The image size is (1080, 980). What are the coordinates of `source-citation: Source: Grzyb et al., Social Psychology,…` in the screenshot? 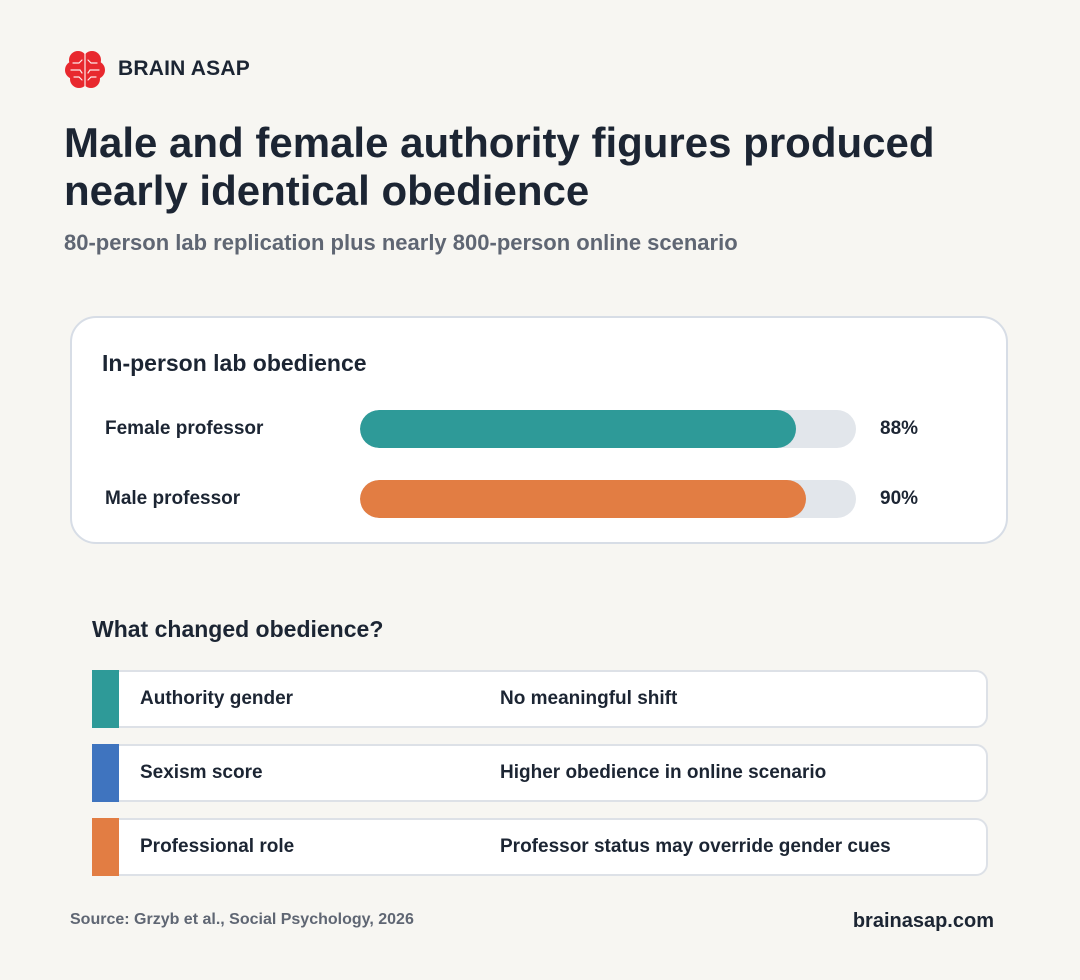 It's located at (242, 919).